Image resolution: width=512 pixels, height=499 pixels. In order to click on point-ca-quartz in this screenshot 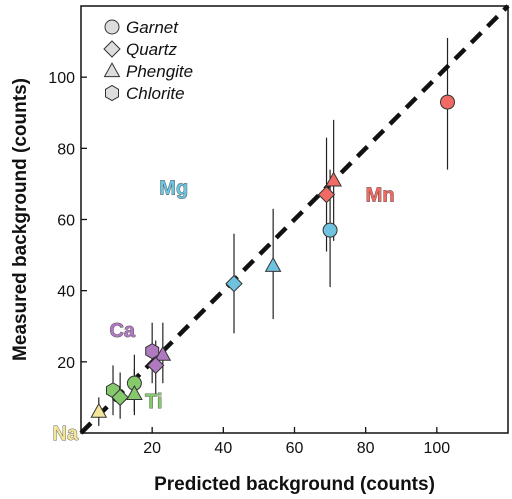, I will do `click(155, 365)`.